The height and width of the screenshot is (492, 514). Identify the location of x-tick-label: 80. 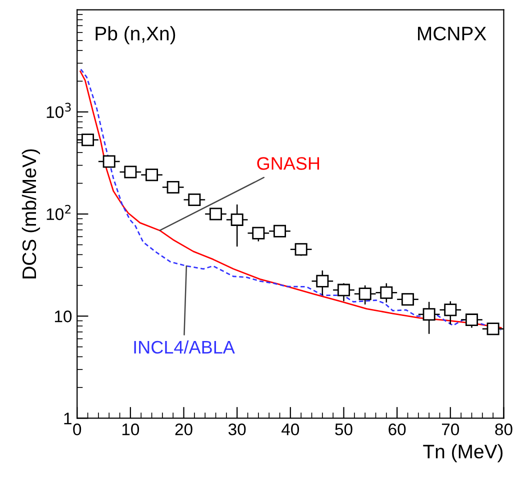
(503, 430).